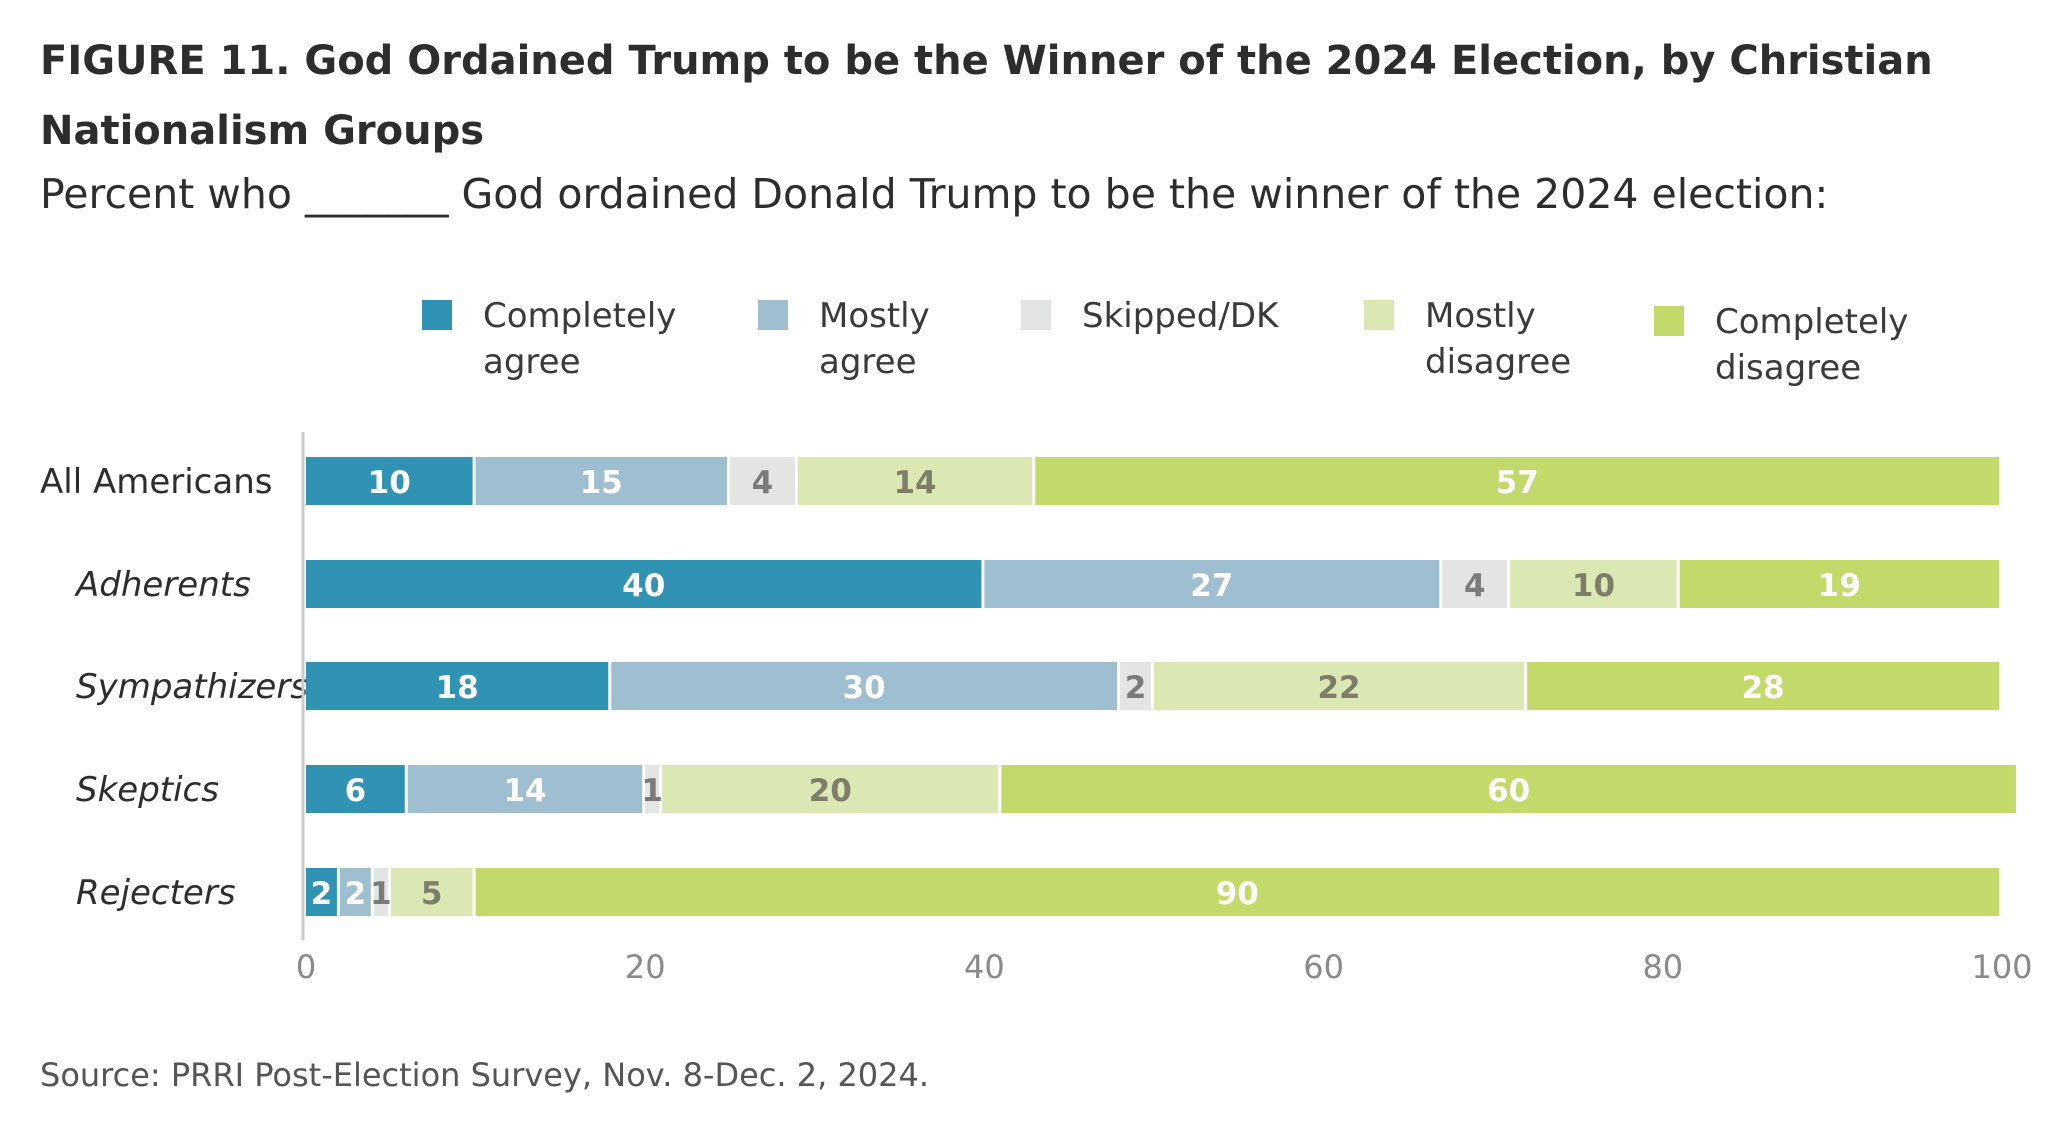 The image size is (2064, 1123). Describe the element at coordinates (192, 687) in the screenshot. I see `category-label: Sympathizers` at that location.